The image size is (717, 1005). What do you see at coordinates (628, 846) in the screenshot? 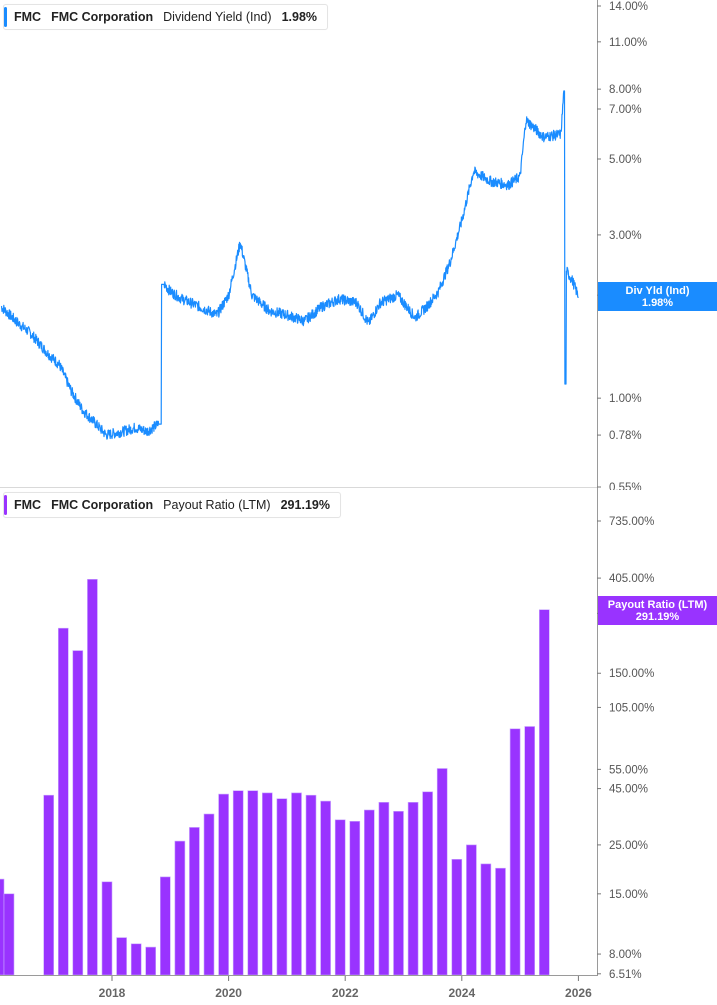
I see `y-tick-label: 25.00%` at bounding box center [628, 846].